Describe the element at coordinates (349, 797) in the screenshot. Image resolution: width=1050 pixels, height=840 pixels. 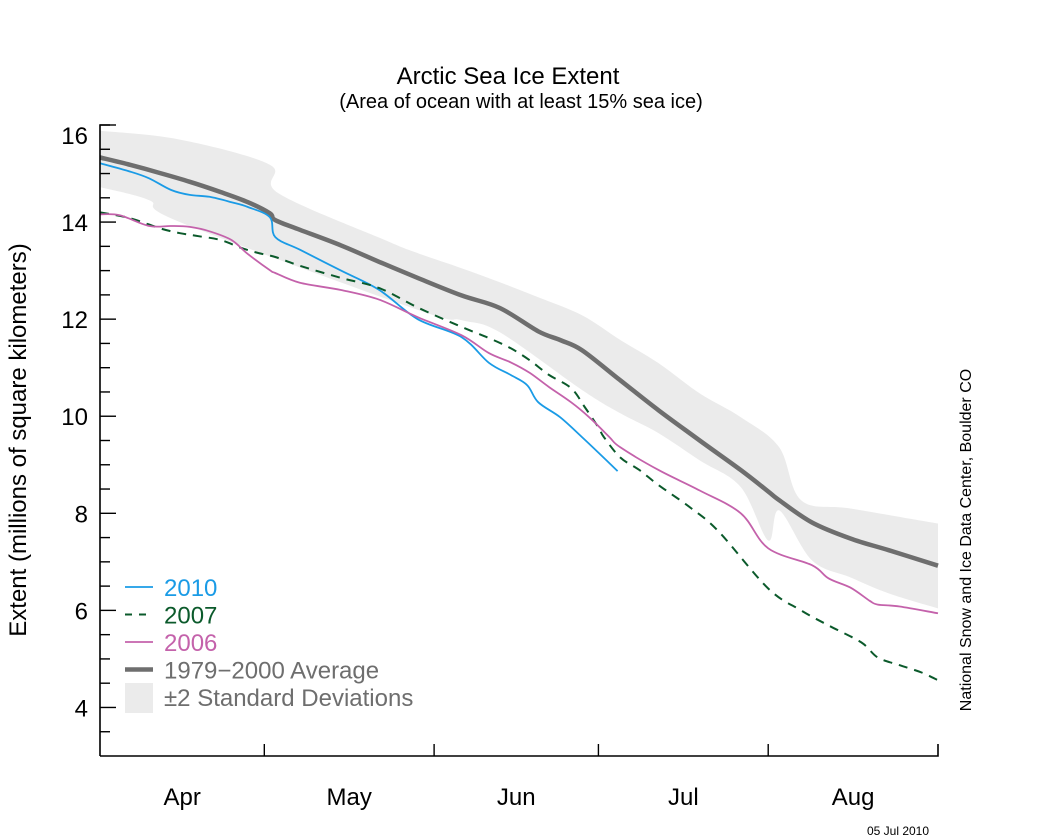
I see `x-tick-label-may: May` at that location.